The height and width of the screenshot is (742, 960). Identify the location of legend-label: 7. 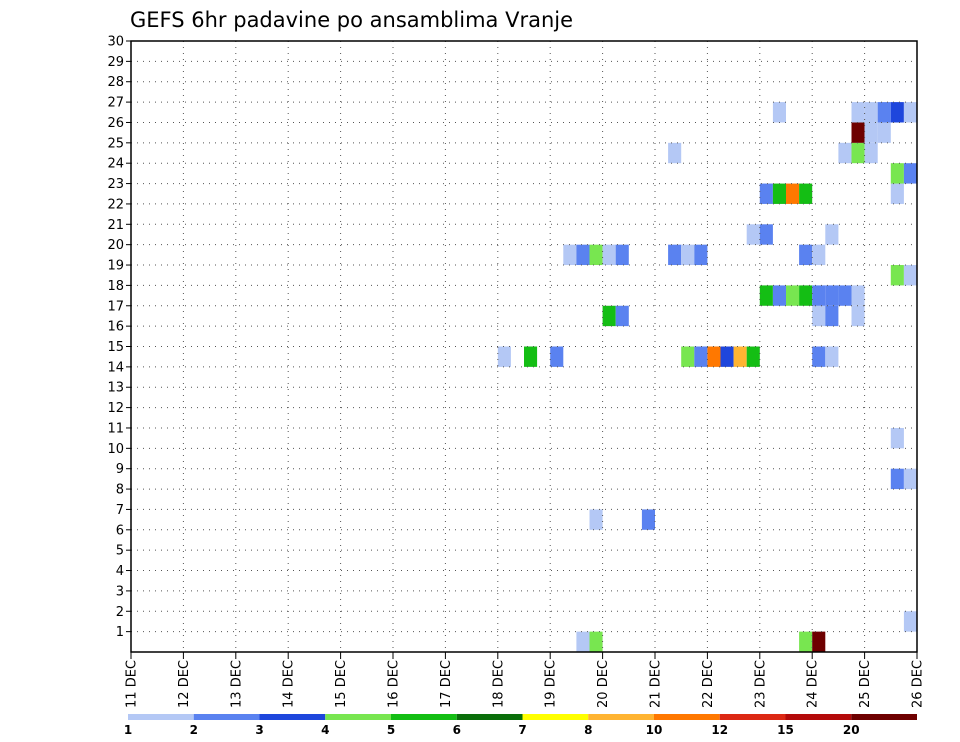
(522, 730).